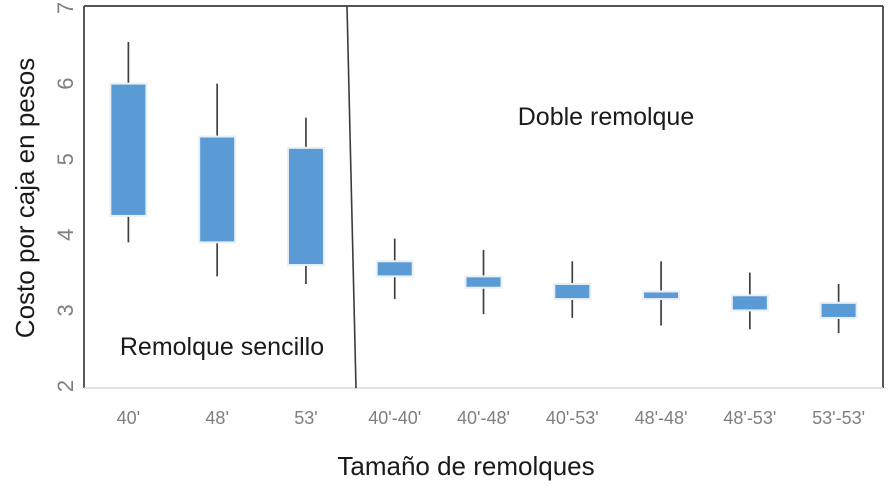 This screenshot has height=488, width=895. What do you see at coordinates (606, 117) in the screenshot?
I see `annotation-doble-remolque: Doble remolque` at bounding box center [606, 117].